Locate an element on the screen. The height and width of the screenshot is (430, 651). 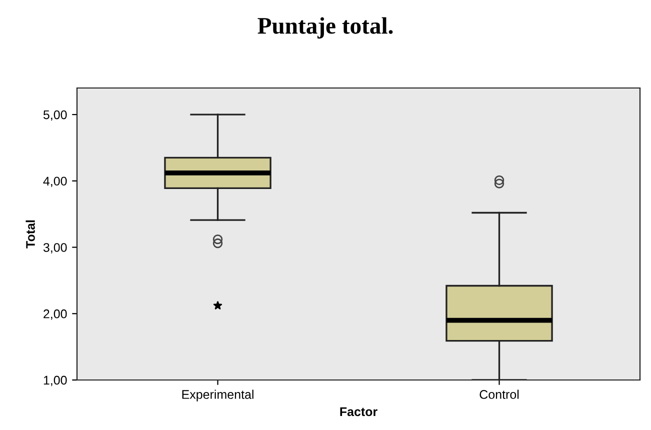
x-axis-title: Factor is located at coordinates (359, 411).